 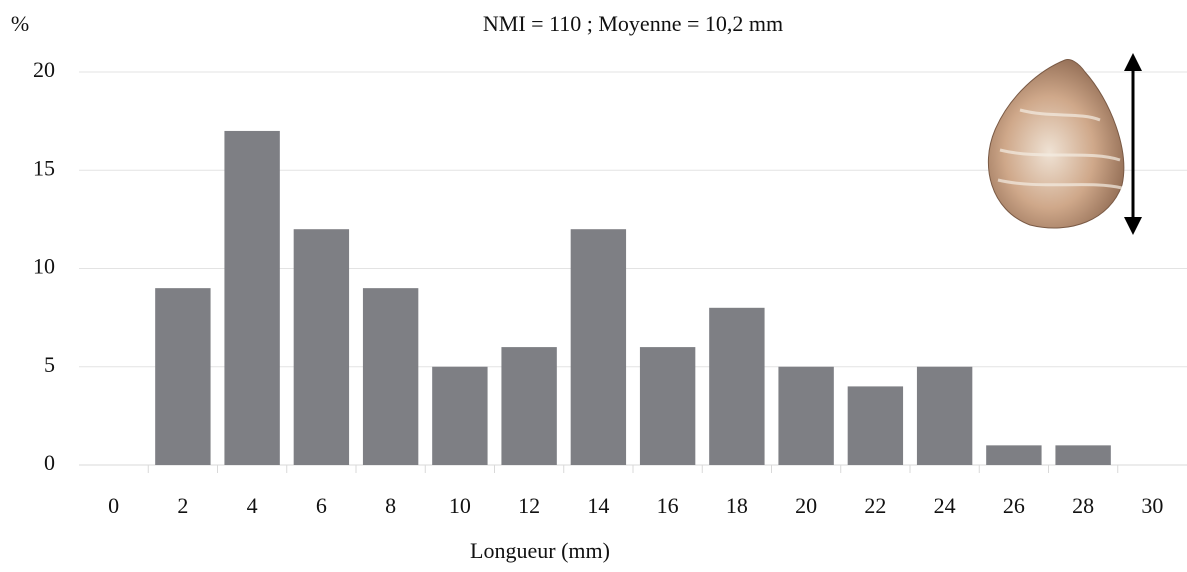 What do you see at coordinates (598, 505) in the screenshot?
I see `x-tick-label: 14` at bounding box center [598, 505].